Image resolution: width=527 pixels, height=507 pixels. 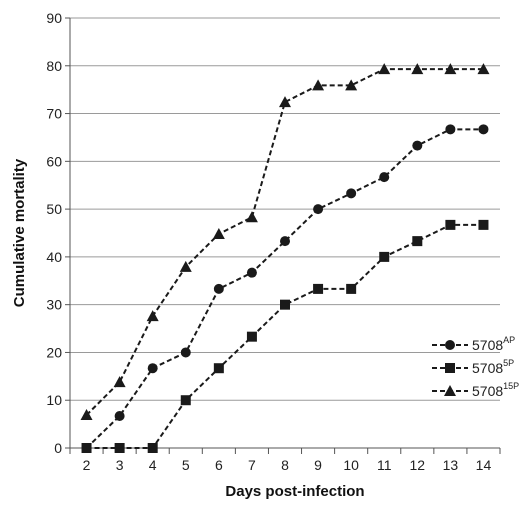 I want to click on x-tick-label: 7, so click(x=252, y=465).